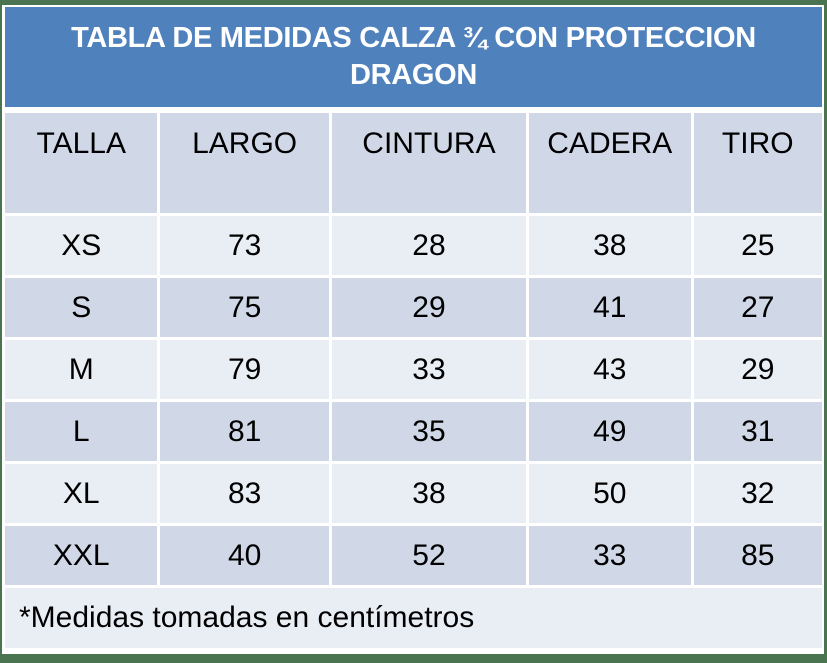  Describe the element at coordinates (429, 369) in the screenshot. I see `cintura-cell: 33` at that location.